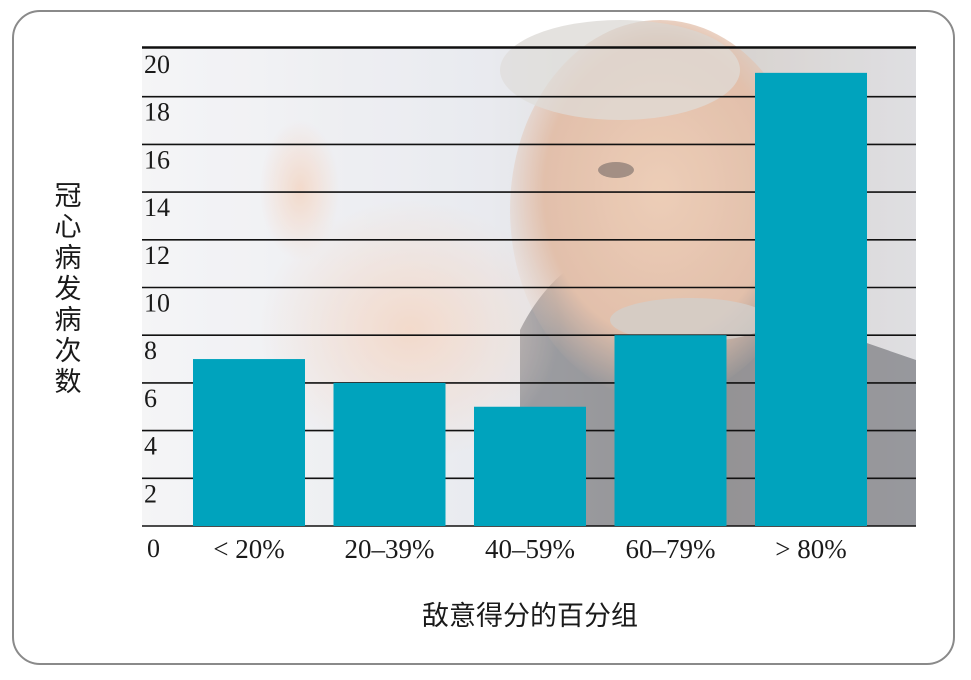 This screenshot has width=971, height=680. Describe the element at coordinates (530, 616) in the screenshot. I see `x-axis-label: 敌意得分的百分组` at that location.